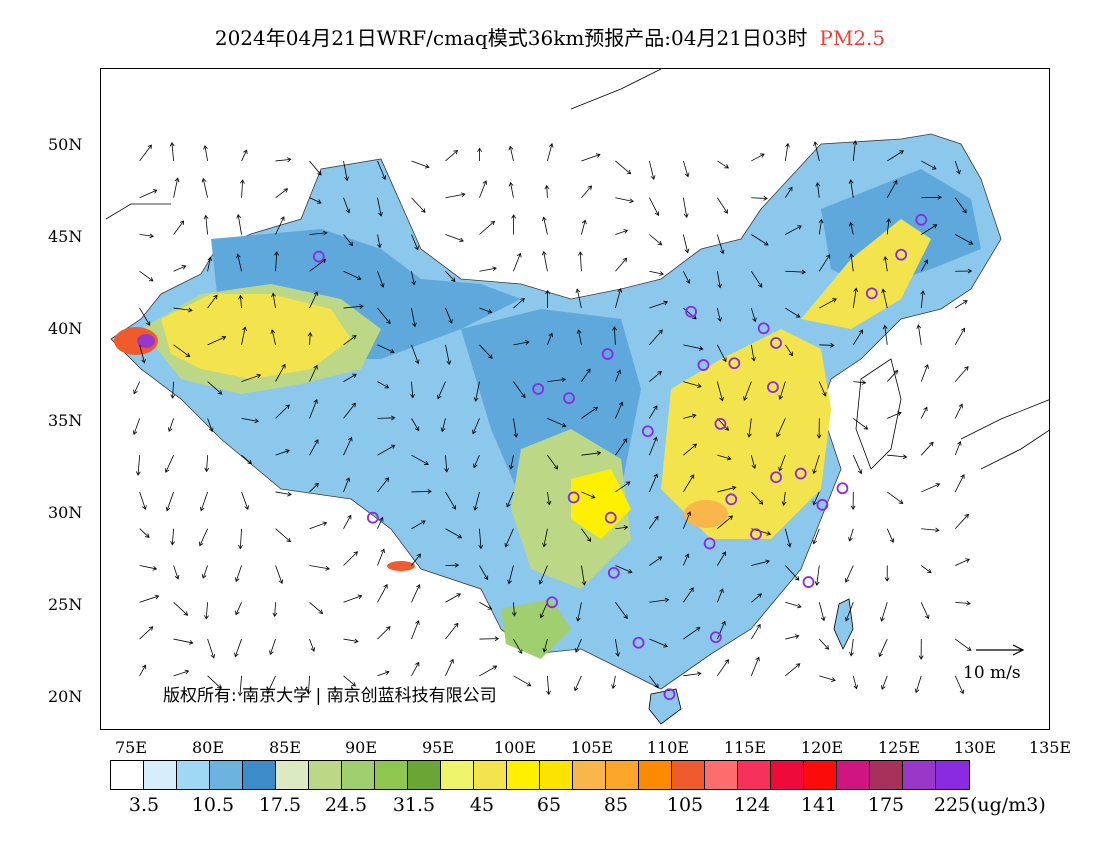 The image size is (1100, 850). I want to click on lon-label-105: 105E, so click(592, 747).